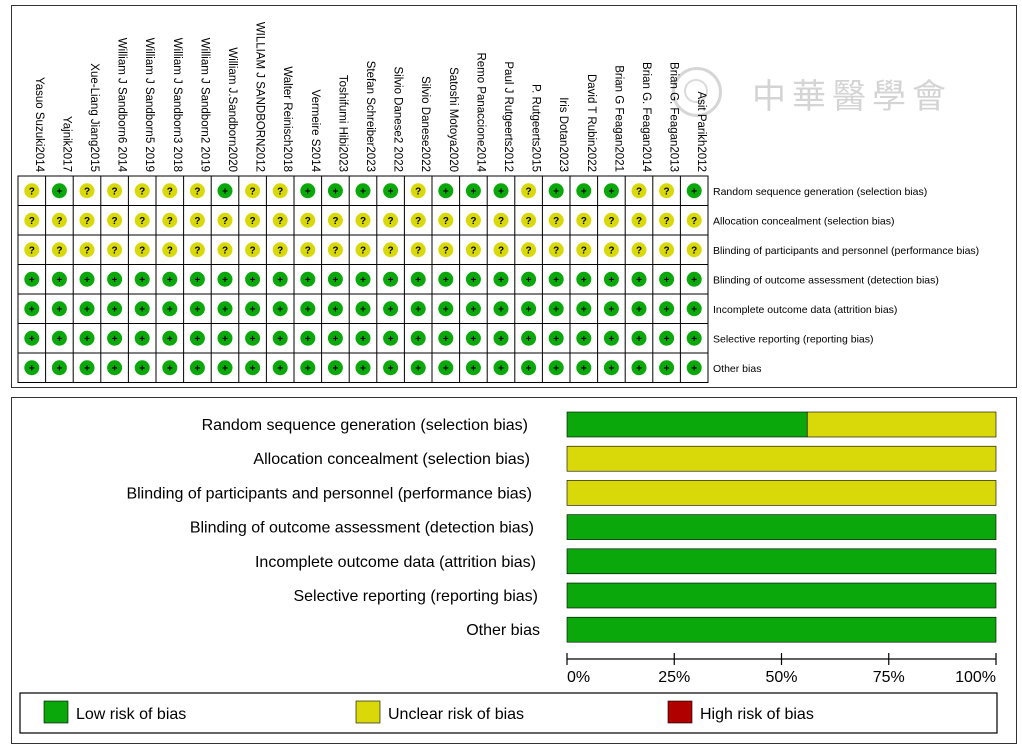 The height and width of the screenshot is (749, 1022). I want to click on legend-swatch-low, so click(56, 712).